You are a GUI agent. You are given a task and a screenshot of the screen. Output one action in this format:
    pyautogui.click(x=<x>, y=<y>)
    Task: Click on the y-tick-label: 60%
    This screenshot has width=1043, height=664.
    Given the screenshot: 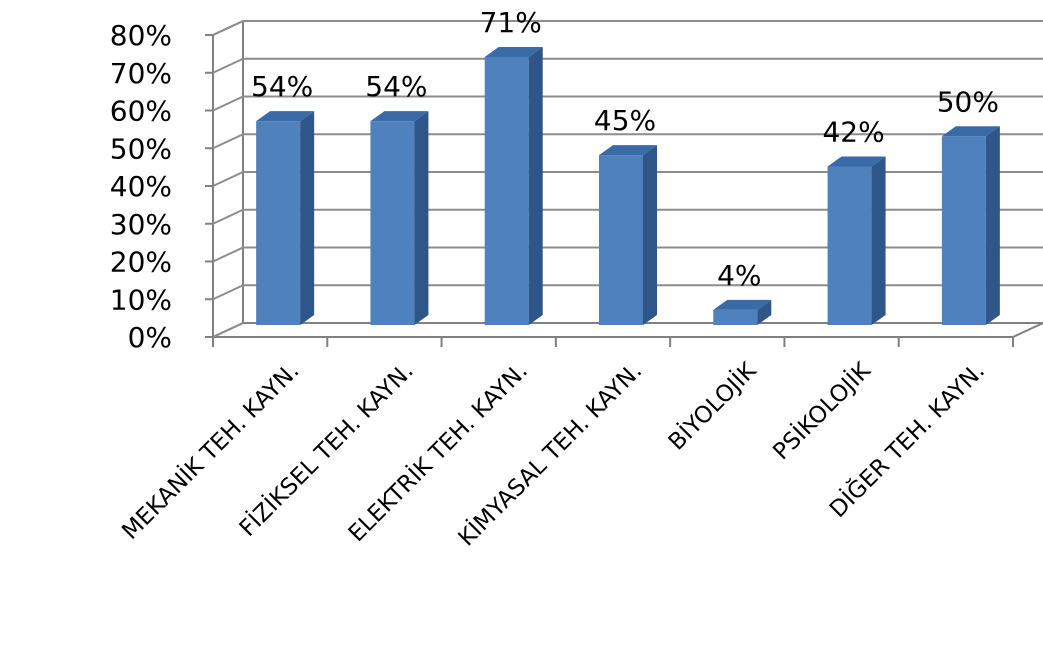 What is the action you would take?
    pyautogui.click(x=141, y=111)
    